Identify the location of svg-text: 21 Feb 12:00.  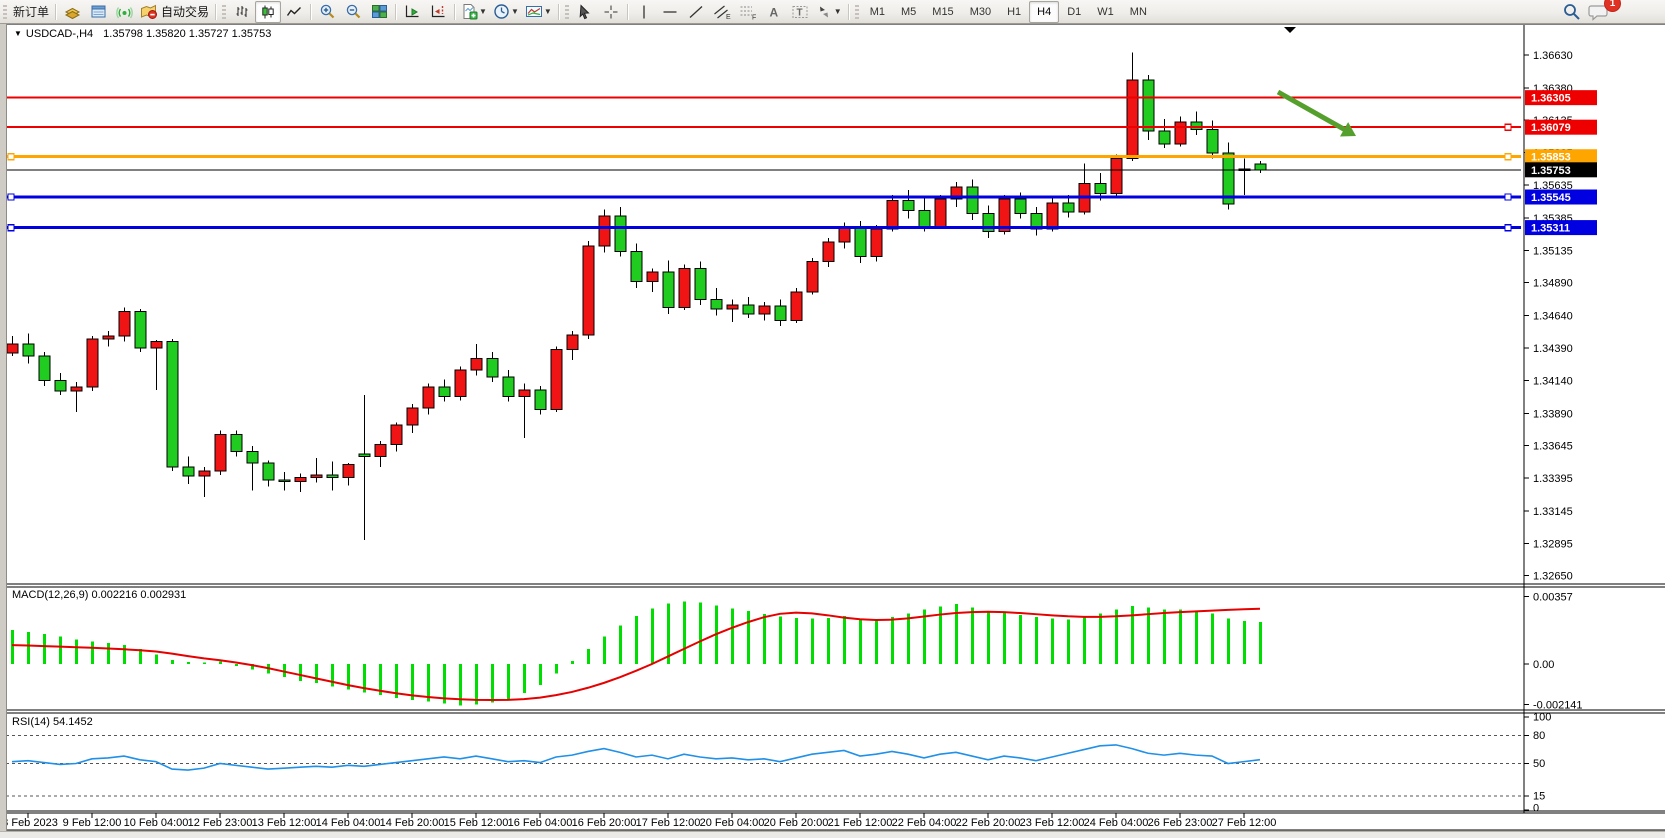
(860, 823).